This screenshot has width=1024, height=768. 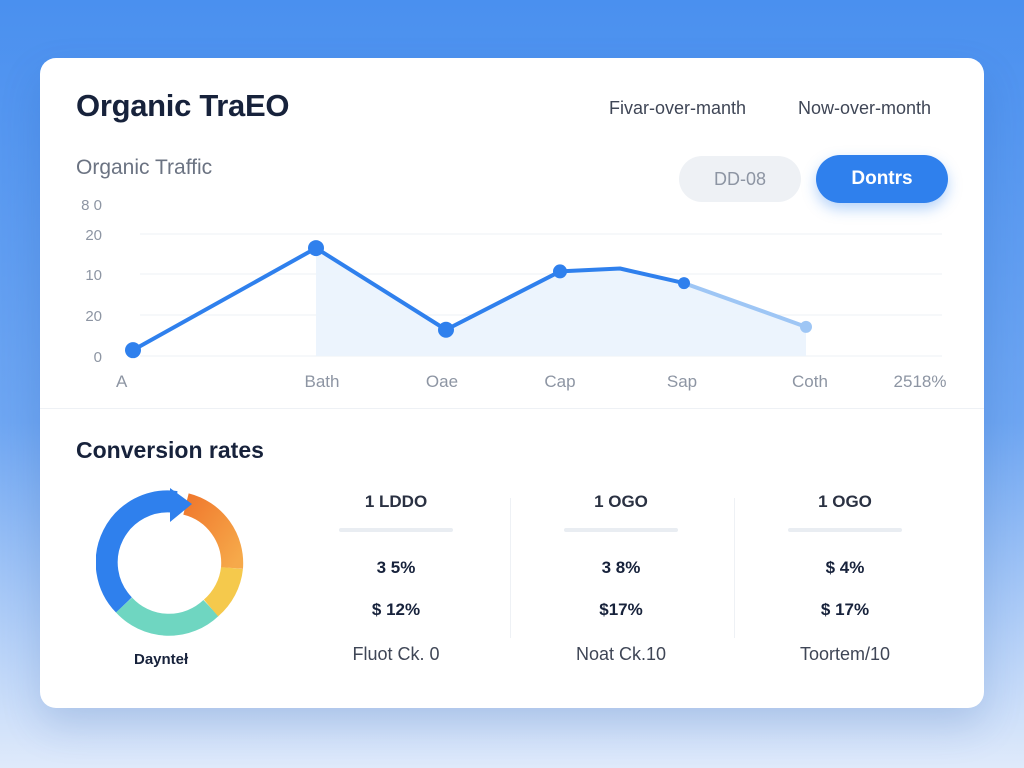 I want to click on donut-segment-teal, so click(x=167, y=616).